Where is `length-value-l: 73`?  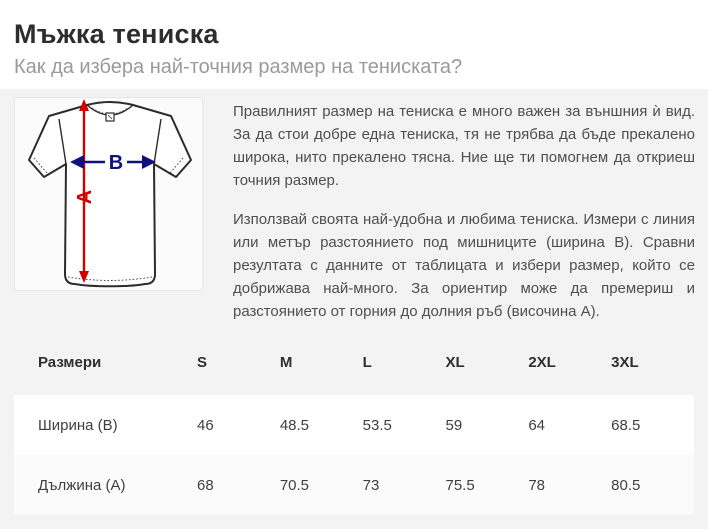 length-value-l: 73 is located at coordinates (404, 485).